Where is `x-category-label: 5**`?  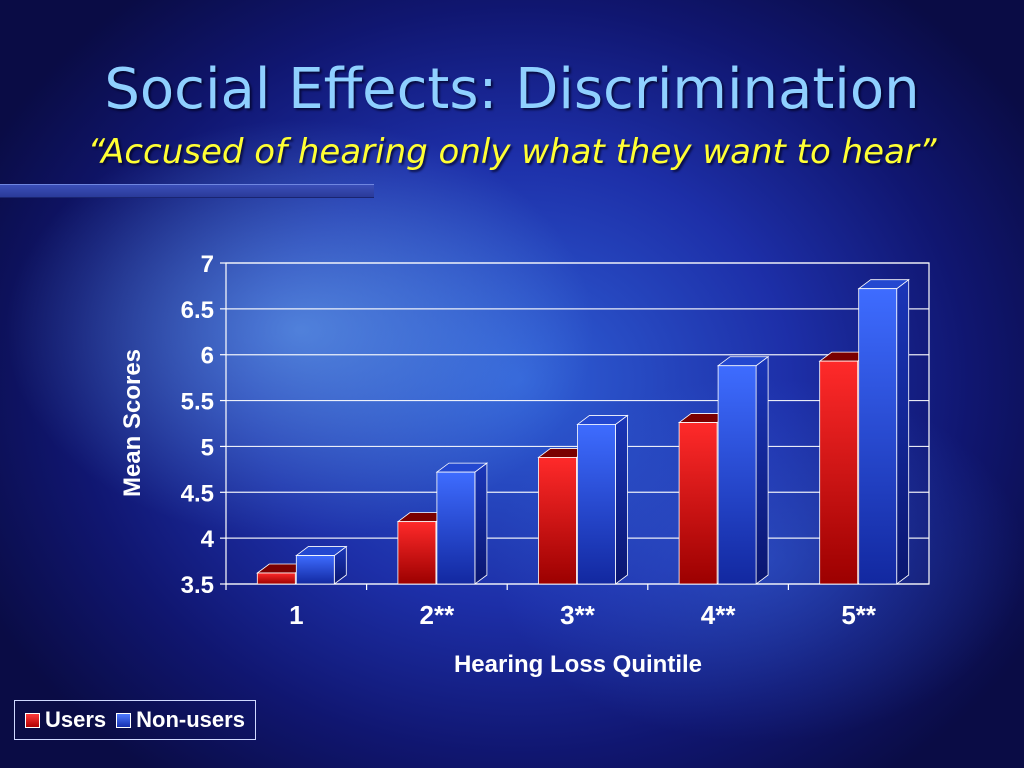
x-category-label: 5** is located at coordinates (859, 615).